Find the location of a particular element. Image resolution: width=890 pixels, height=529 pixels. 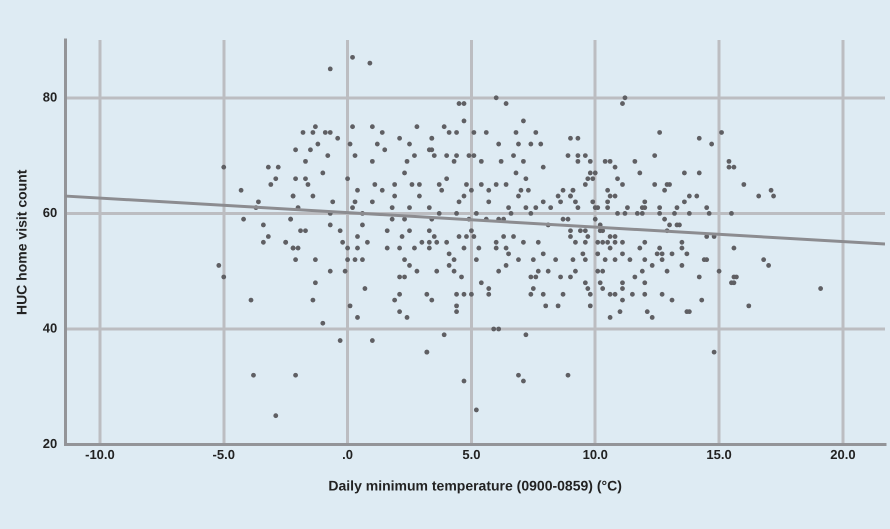

x-tick-label: -10.0 is located at coordinates (100, 454).